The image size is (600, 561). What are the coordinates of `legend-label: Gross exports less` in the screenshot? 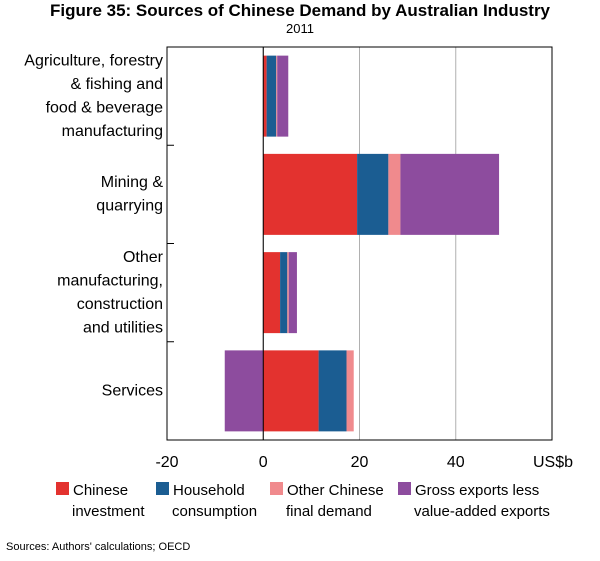 It's located at (477, 490).